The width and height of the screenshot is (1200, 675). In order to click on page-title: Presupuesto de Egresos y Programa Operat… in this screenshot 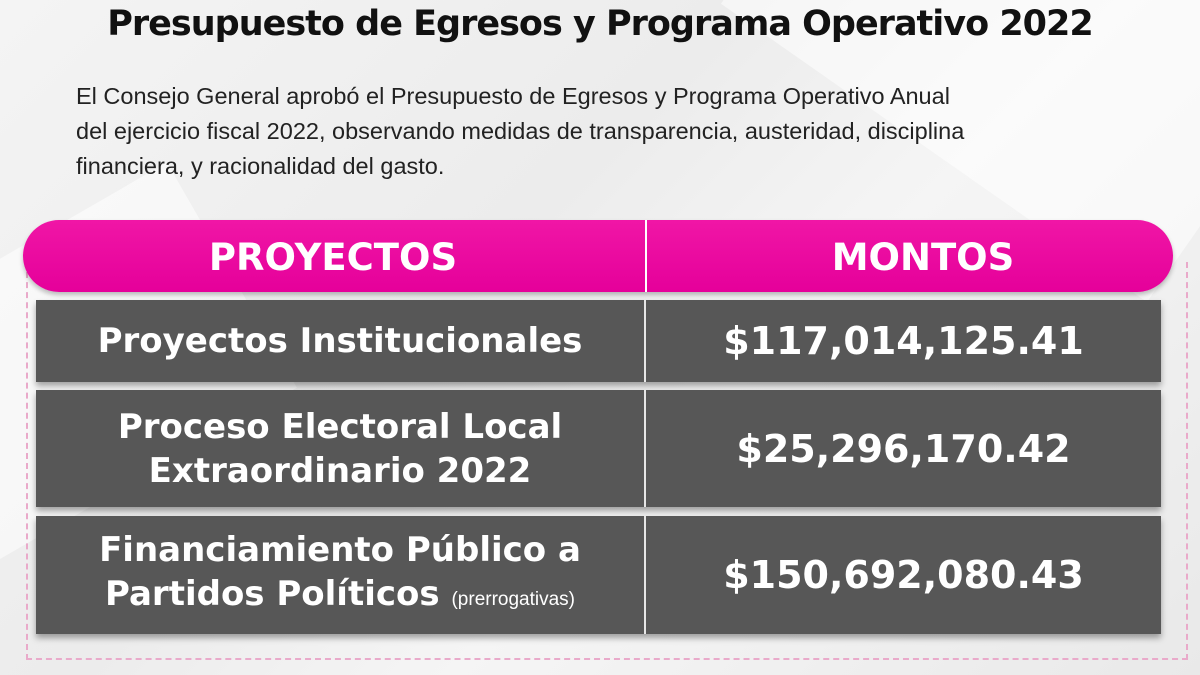, I will do `click(600, 24)`.